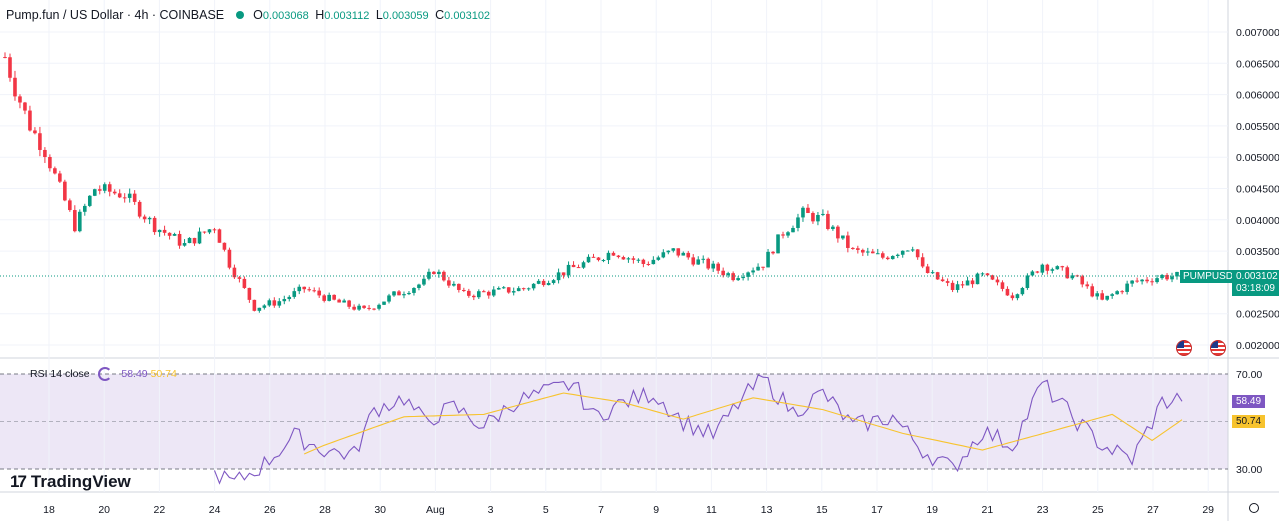 The width and height of the screenshot is (1279, 521). What do you see at coordinates (134, 373) in the screenshot?
I see `rsi-legend-value: 58.49` at bounding box center [134, 373].